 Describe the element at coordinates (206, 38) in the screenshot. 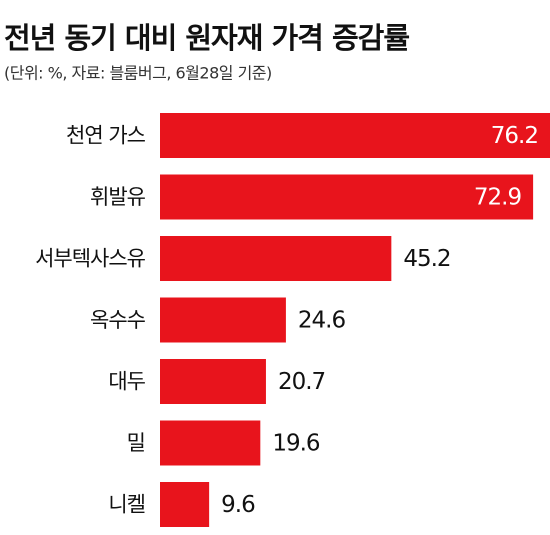

I see `chart-title: 전년 동기 대비 원자재 가격 증감률` at that location.